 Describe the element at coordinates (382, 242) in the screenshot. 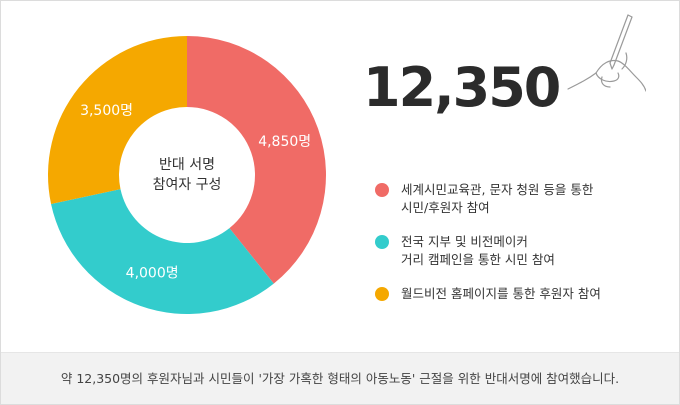

I see `legend-dot-teal` at that location.